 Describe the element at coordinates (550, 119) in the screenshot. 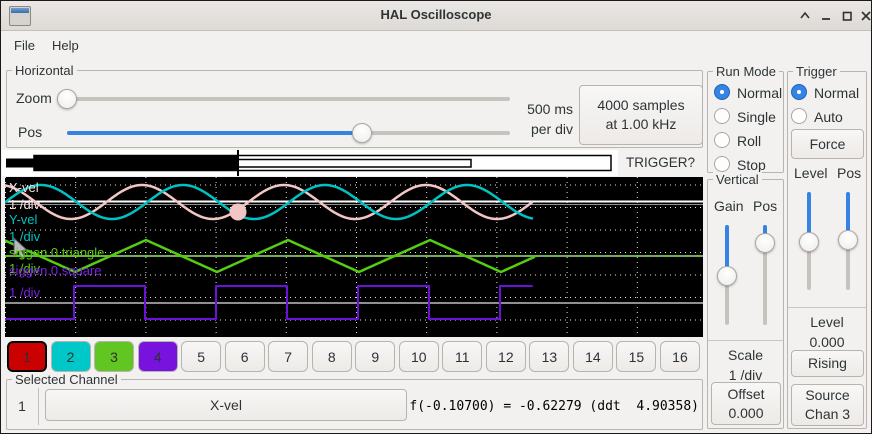

I see `timebase-readout: 500 ms per div` at that location.